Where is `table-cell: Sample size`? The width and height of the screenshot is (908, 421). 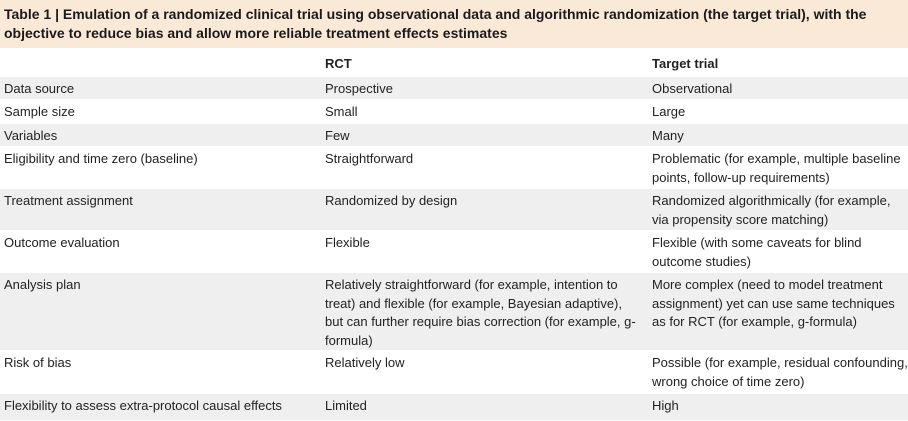 table-cell: Sample size is located at coordinates (39, 111).